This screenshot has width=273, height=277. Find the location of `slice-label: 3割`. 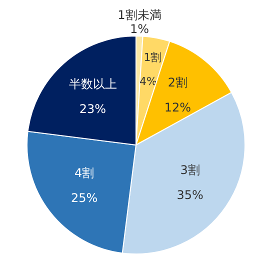

slice-label: 3割 is located at coordinates (190, 169).